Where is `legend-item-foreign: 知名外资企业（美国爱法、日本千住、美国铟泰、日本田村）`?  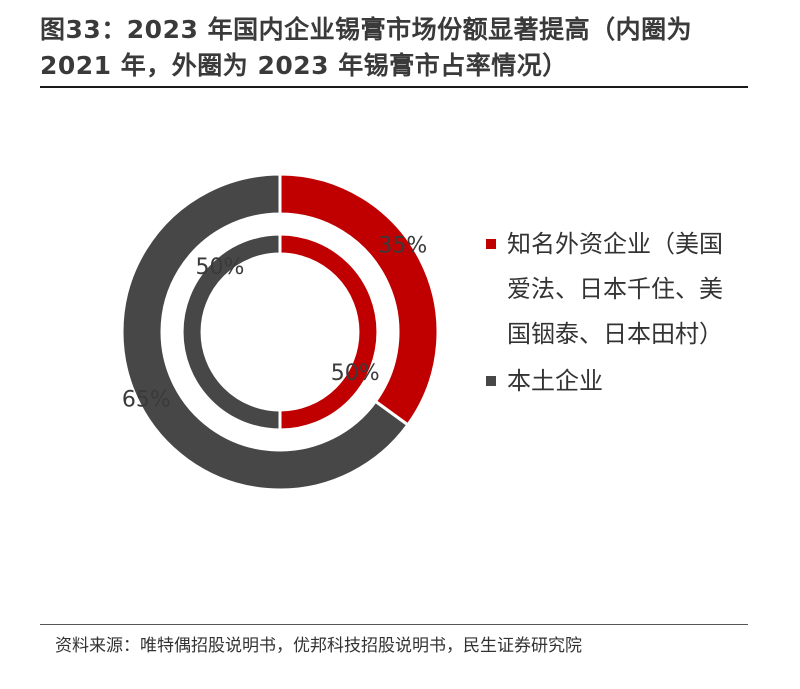
legend-item-foreign: 知名外资企业（美国爱法、日本千住、美国铟泰、日本田村） is located at coordinates (615, 289).